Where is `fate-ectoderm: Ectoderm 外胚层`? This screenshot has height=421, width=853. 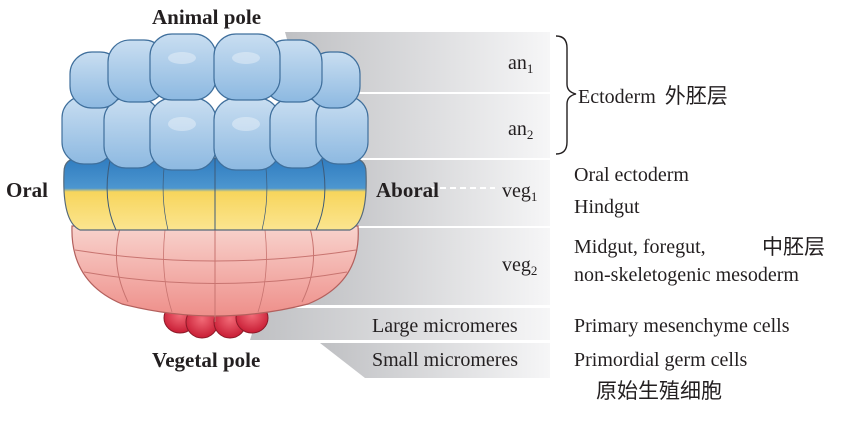
fate-ectoderm: Ectoderm 外胚层 is located at coordinates (653, 96).